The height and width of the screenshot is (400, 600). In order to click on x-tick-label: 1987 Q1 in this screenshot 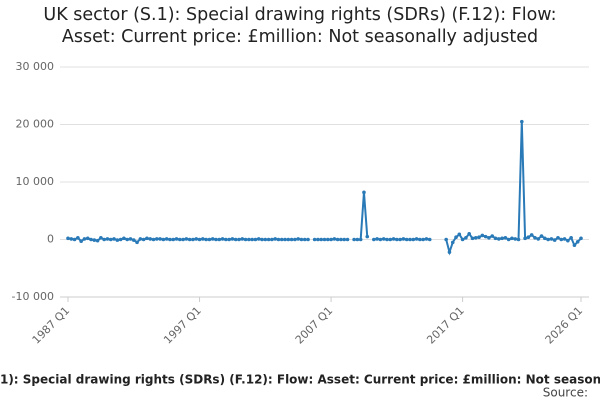, I will do `click(51, 325)`.